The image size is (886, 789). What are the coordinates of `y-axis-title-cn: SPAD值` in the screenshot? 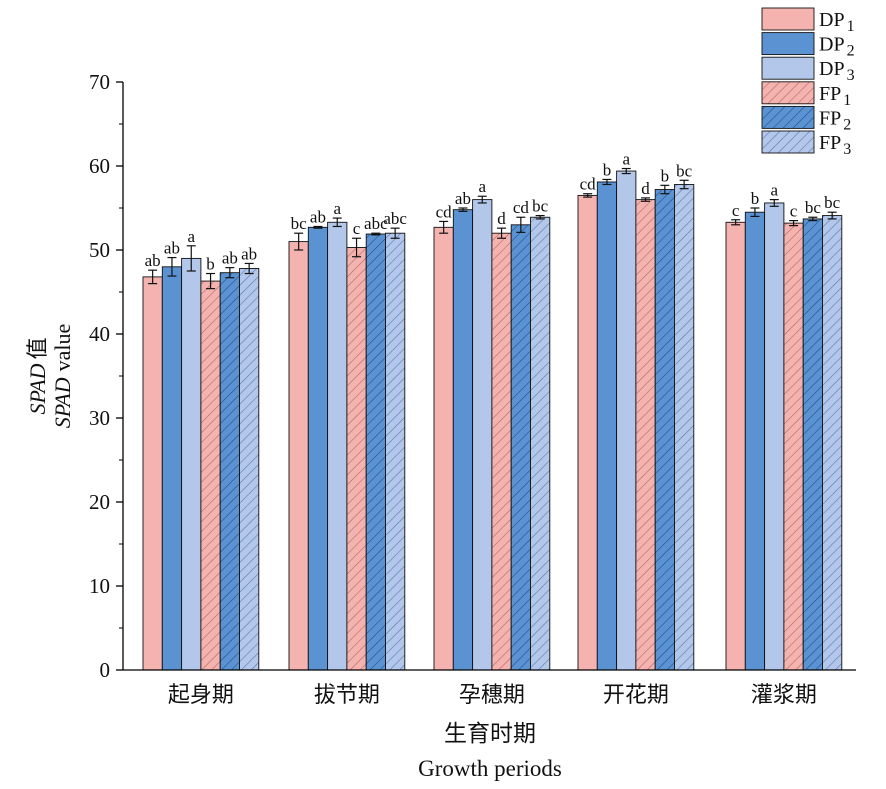 It's located at (37, 376).